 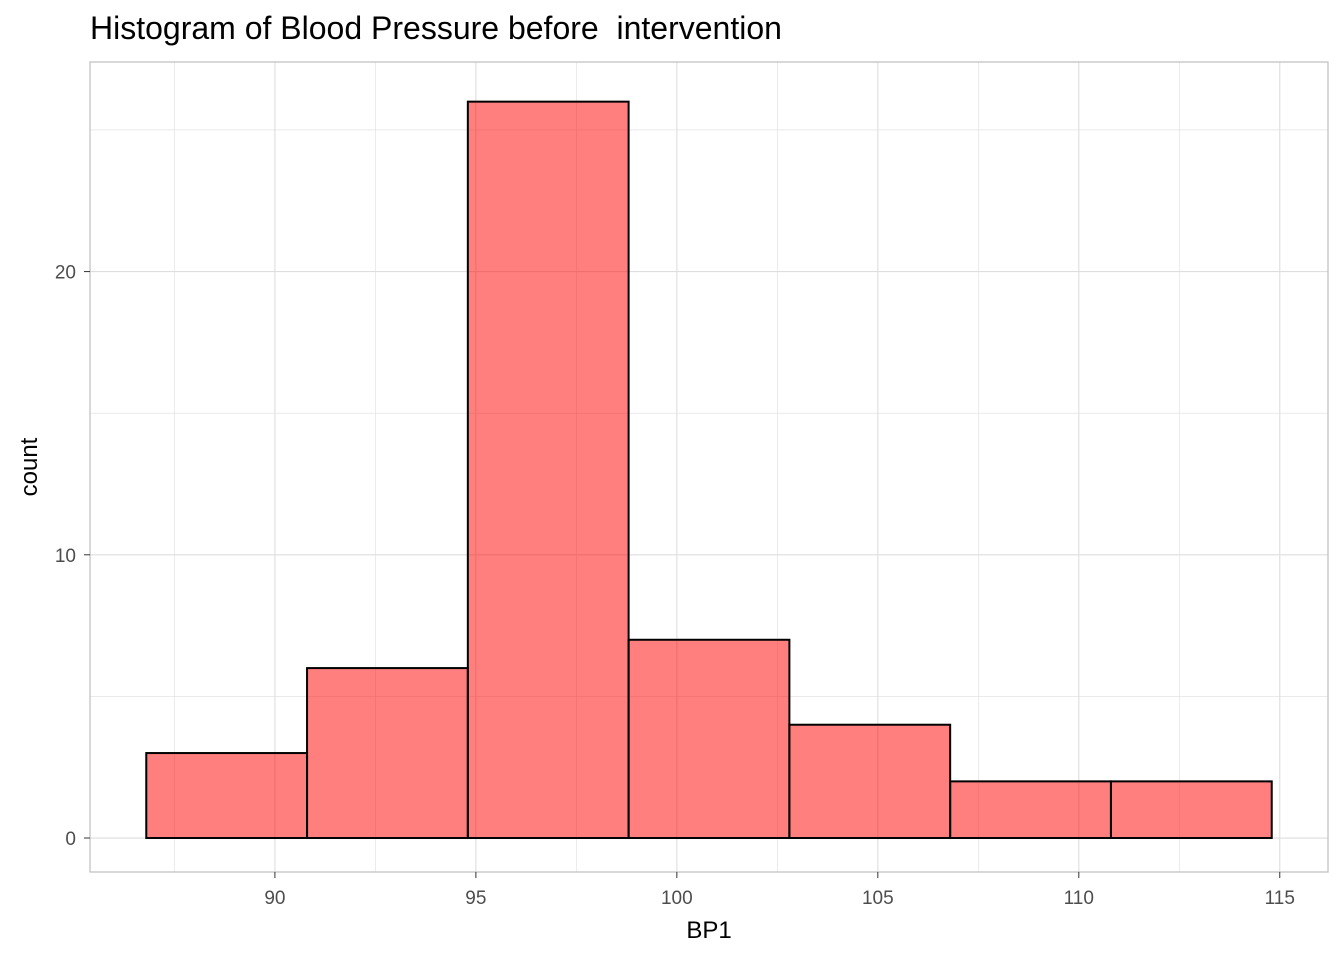 I want to click on y-axis-ticks: 0 10 20, so click(x=72, y=556).